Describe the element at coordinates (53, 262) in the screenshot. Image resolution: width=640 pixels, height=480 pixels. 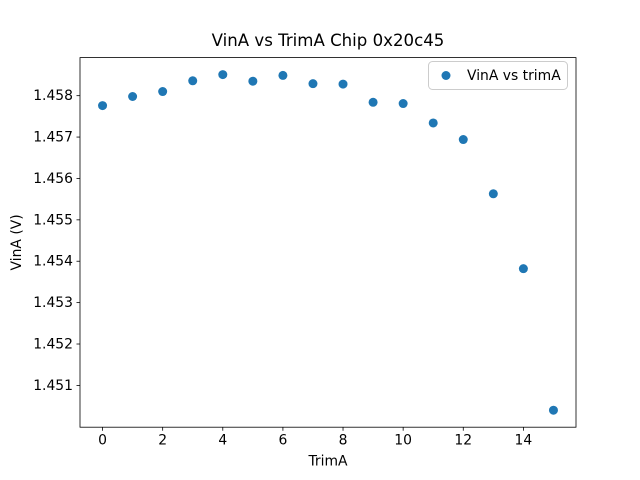
I see `y-tick-label: 1.454` at that location.